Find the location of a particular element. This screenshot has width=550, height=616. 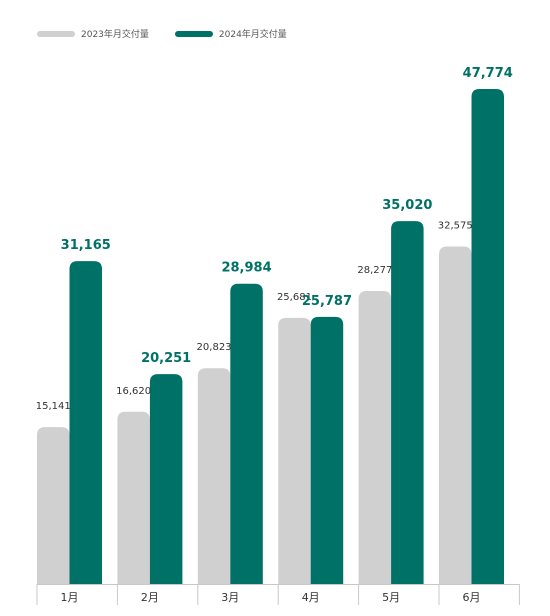

data-label-2024-1: 31,165 is located at coordinates (86, 245).